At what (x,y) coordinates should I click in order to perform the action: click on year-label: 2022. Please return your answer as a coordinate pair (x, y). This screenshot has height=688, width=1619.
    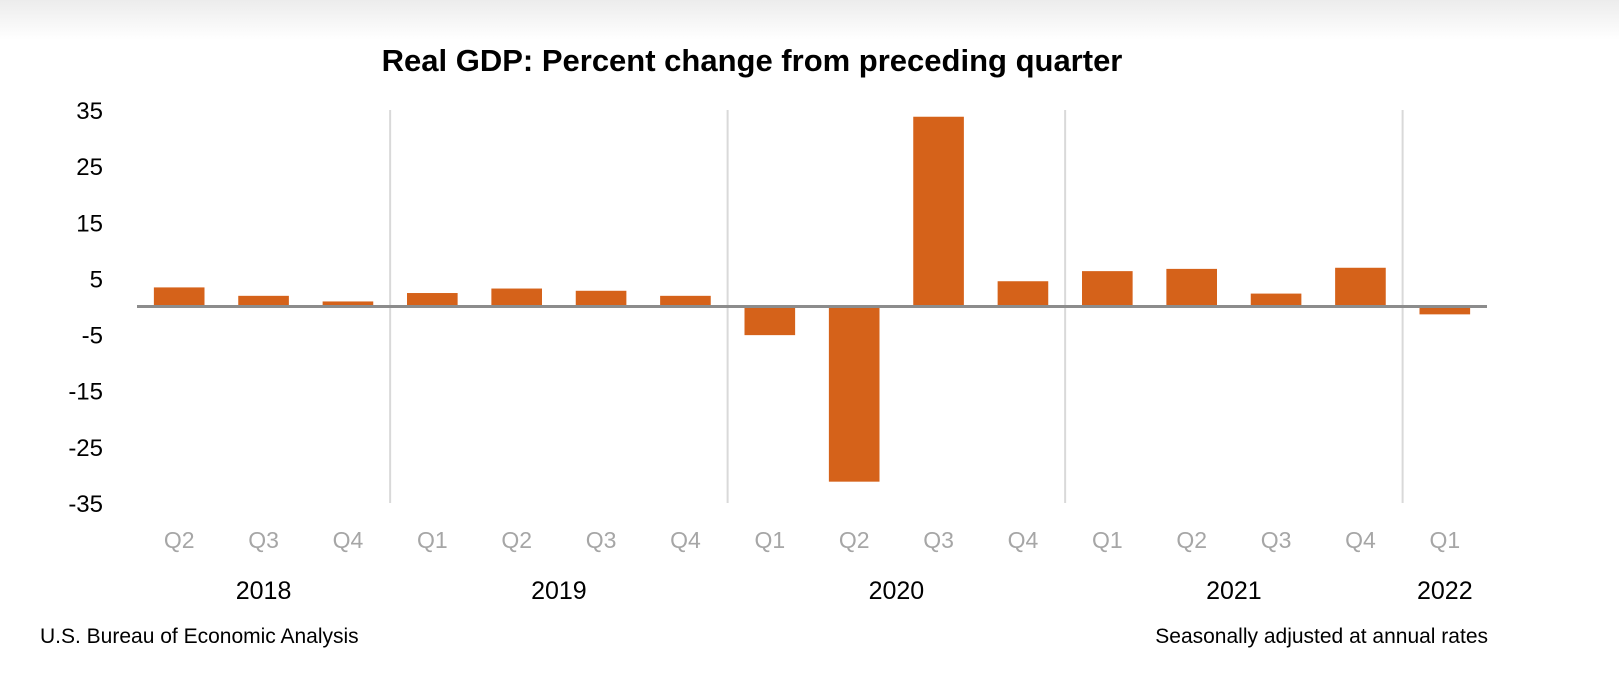
    Looking at the image, I should click on (1445, 591).